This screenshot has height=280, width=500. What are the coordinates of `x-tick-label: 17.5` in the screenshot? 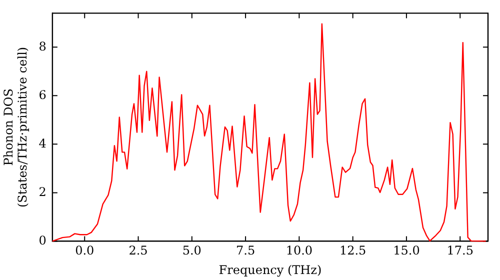 It's located at (460, 251).